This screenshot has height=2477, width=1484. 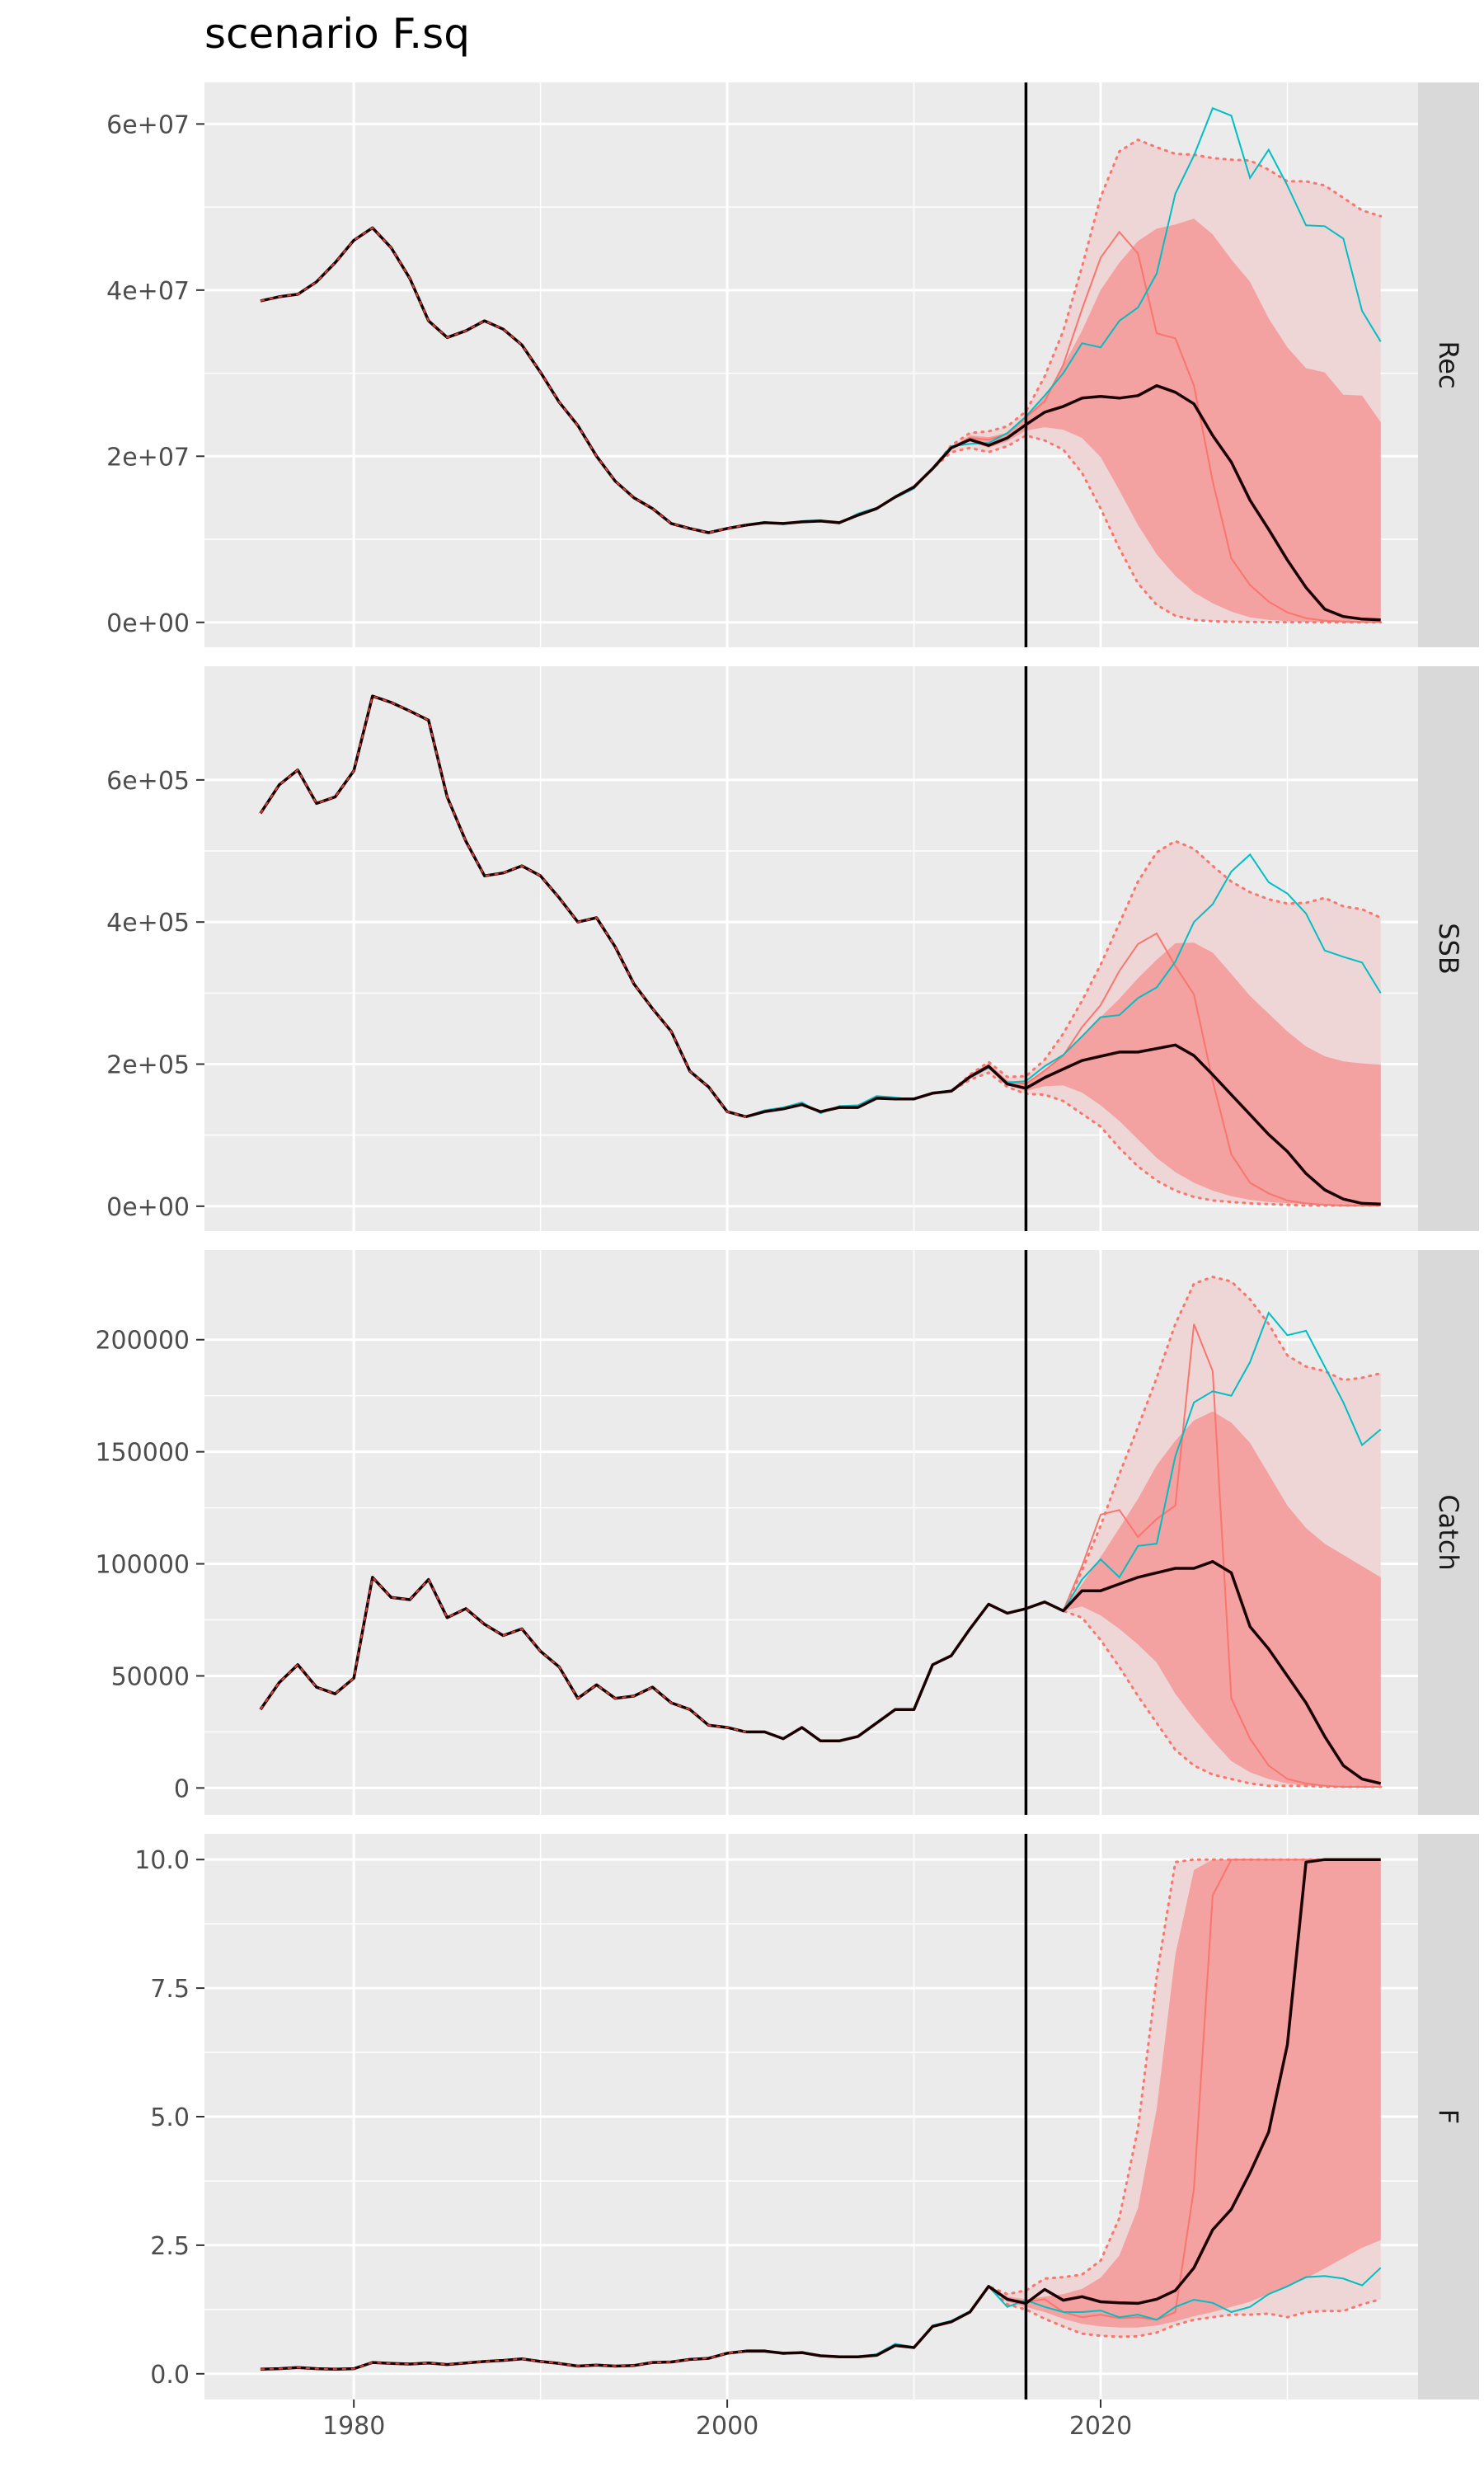 What do you see at coordinates (170, 2246) in the screenshot?
I see `y-tick-label: 2.5` at bounding box center [170, 2246].